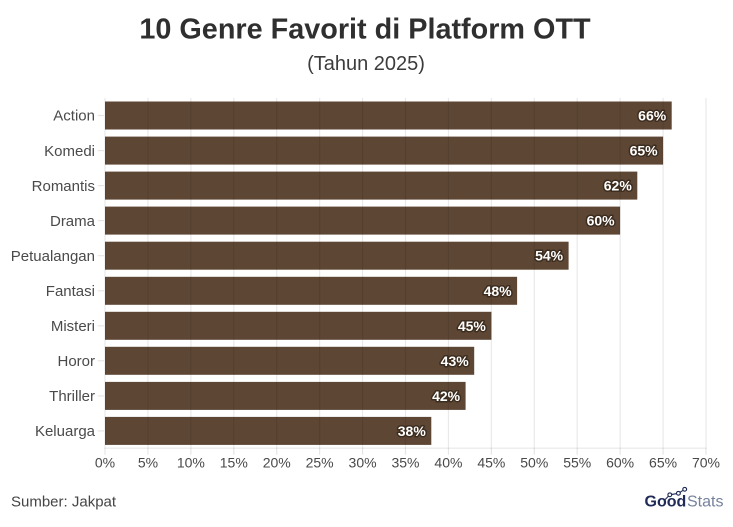 This screenshot has height=527, width=733. What do you see at coordinates (234, 463) in the screenshot?
I see `svg-text: 15%` at bounding box center [234, 463].